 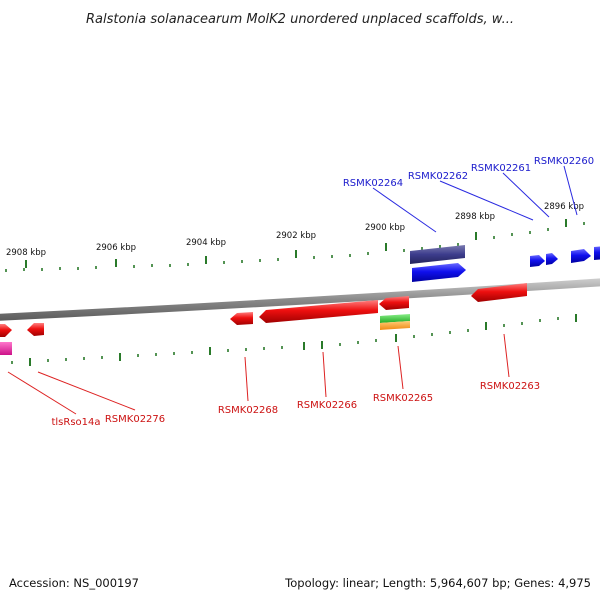 I want to click on misc-feature-green, so click(x=395, y=318).